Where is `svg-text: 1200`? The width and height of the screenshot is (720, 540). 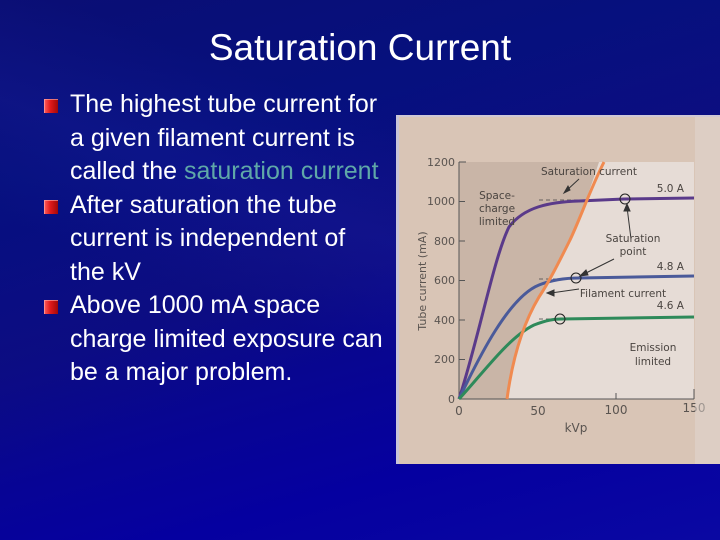 svg-text: 1200 is located at coordinates (441, 162).